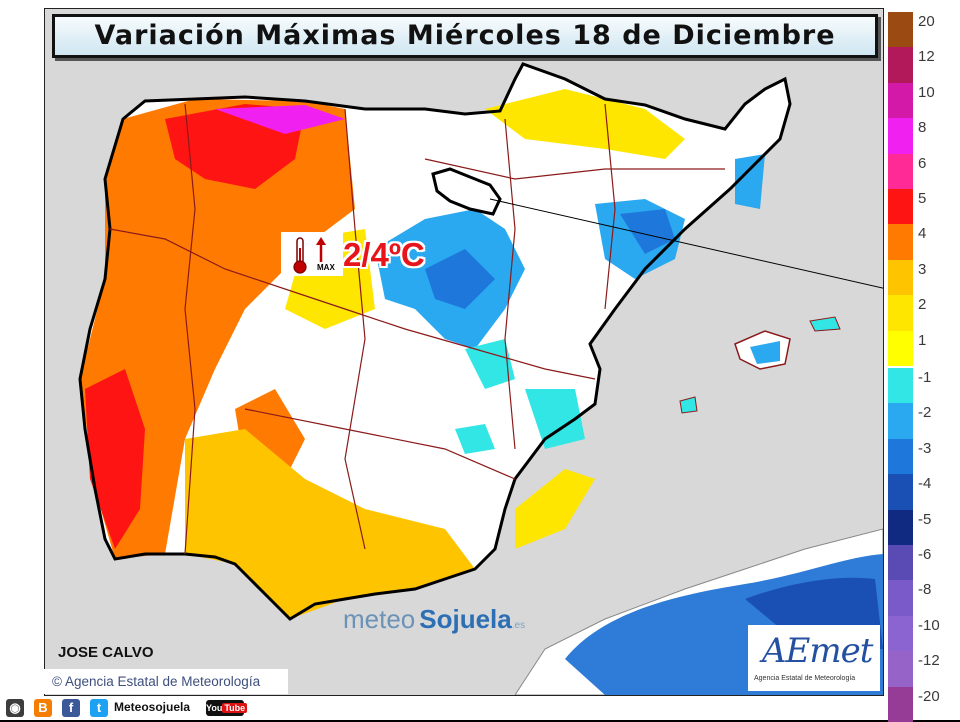 Image resolution: width=960 pixels, height=722 pixels. Describe the element at coordinates (460, 279) in the screenshot. I see `central-colder-area` at that location.